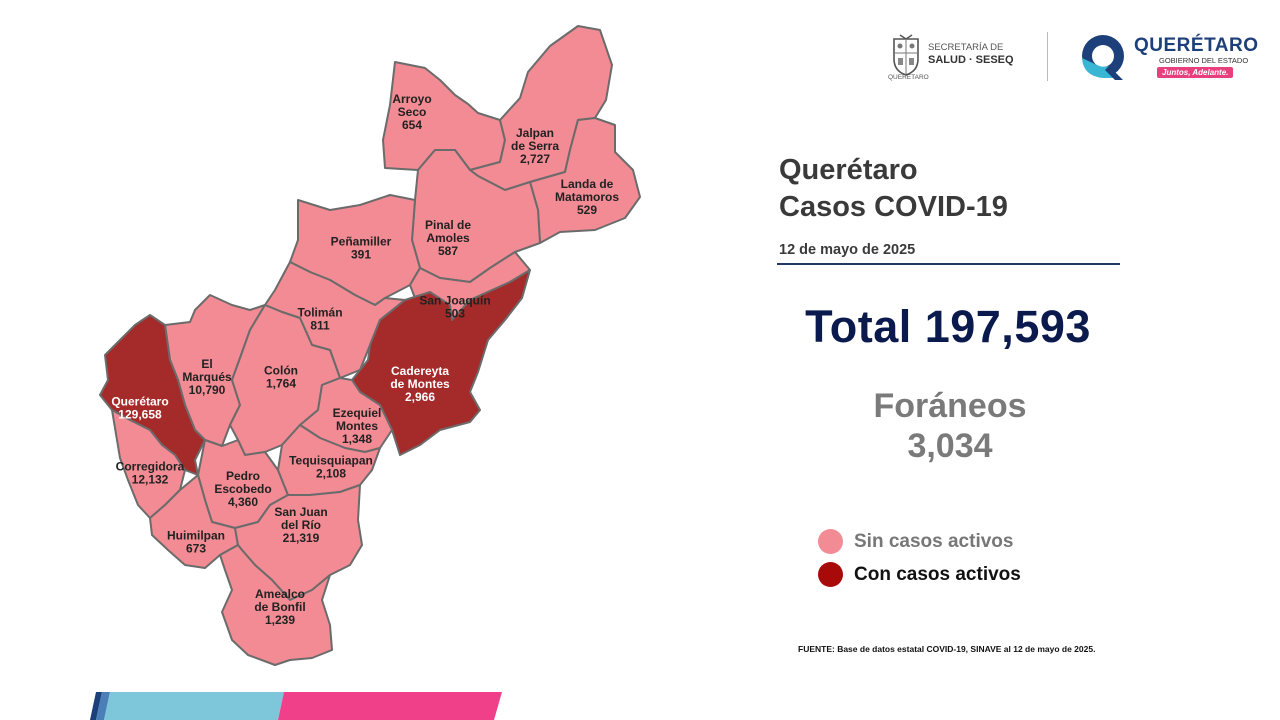 The height and width of the screenshot is (720, 1280). What do you see at coordinates (300, 512) in the screenshot?
I see `name-san-juan-del-rio: San Juan` at bounding box center [300, 512].